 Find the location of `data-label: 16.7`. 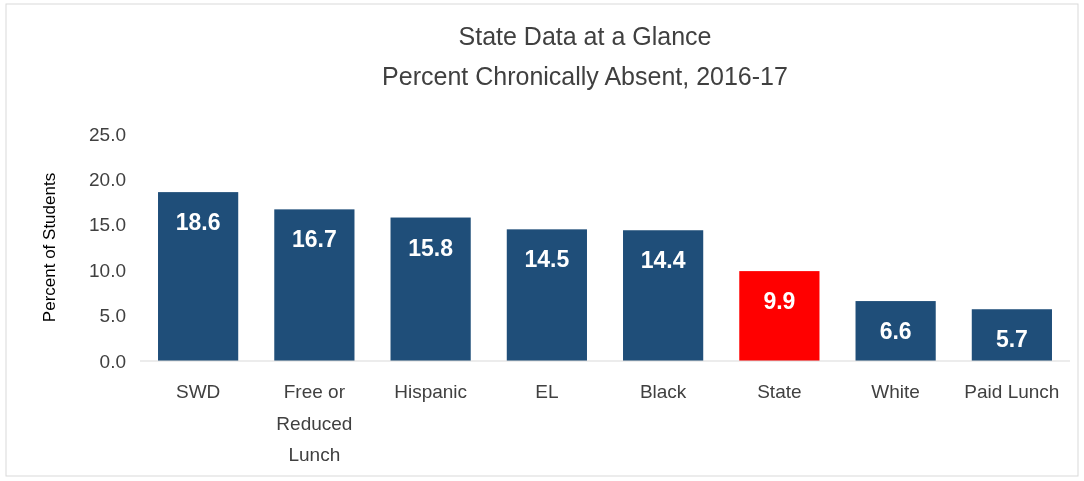

data-label: 16.7 is located at coordinates (314, 239).